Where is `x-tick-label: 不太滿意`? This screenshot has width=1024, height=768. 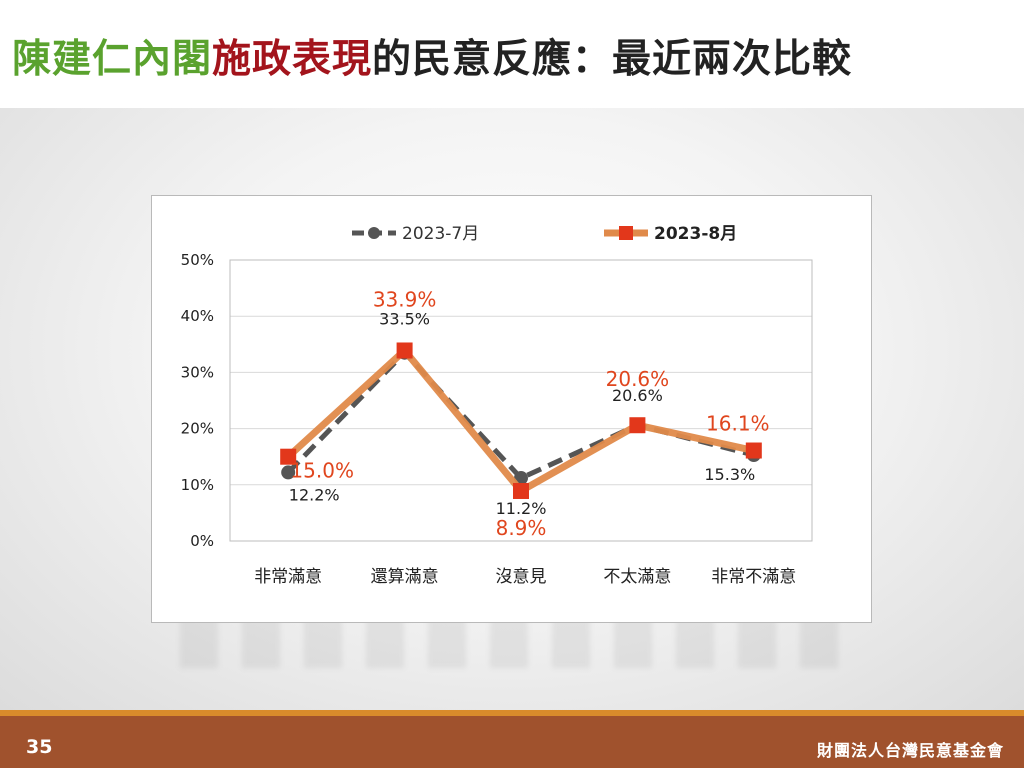
x-tick-label: 不太滿意 is located at coordinates (637, 577).